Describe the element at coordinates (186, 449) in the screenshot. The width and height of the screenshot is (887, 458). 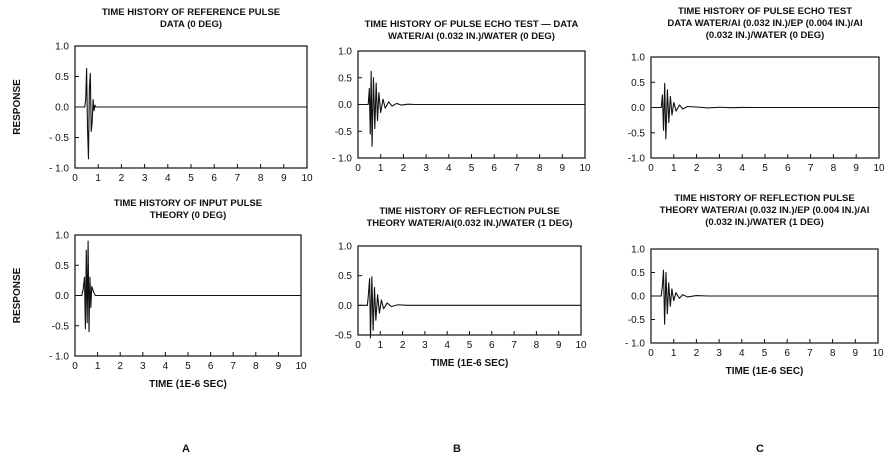
I see `panel-label: A` at that location.